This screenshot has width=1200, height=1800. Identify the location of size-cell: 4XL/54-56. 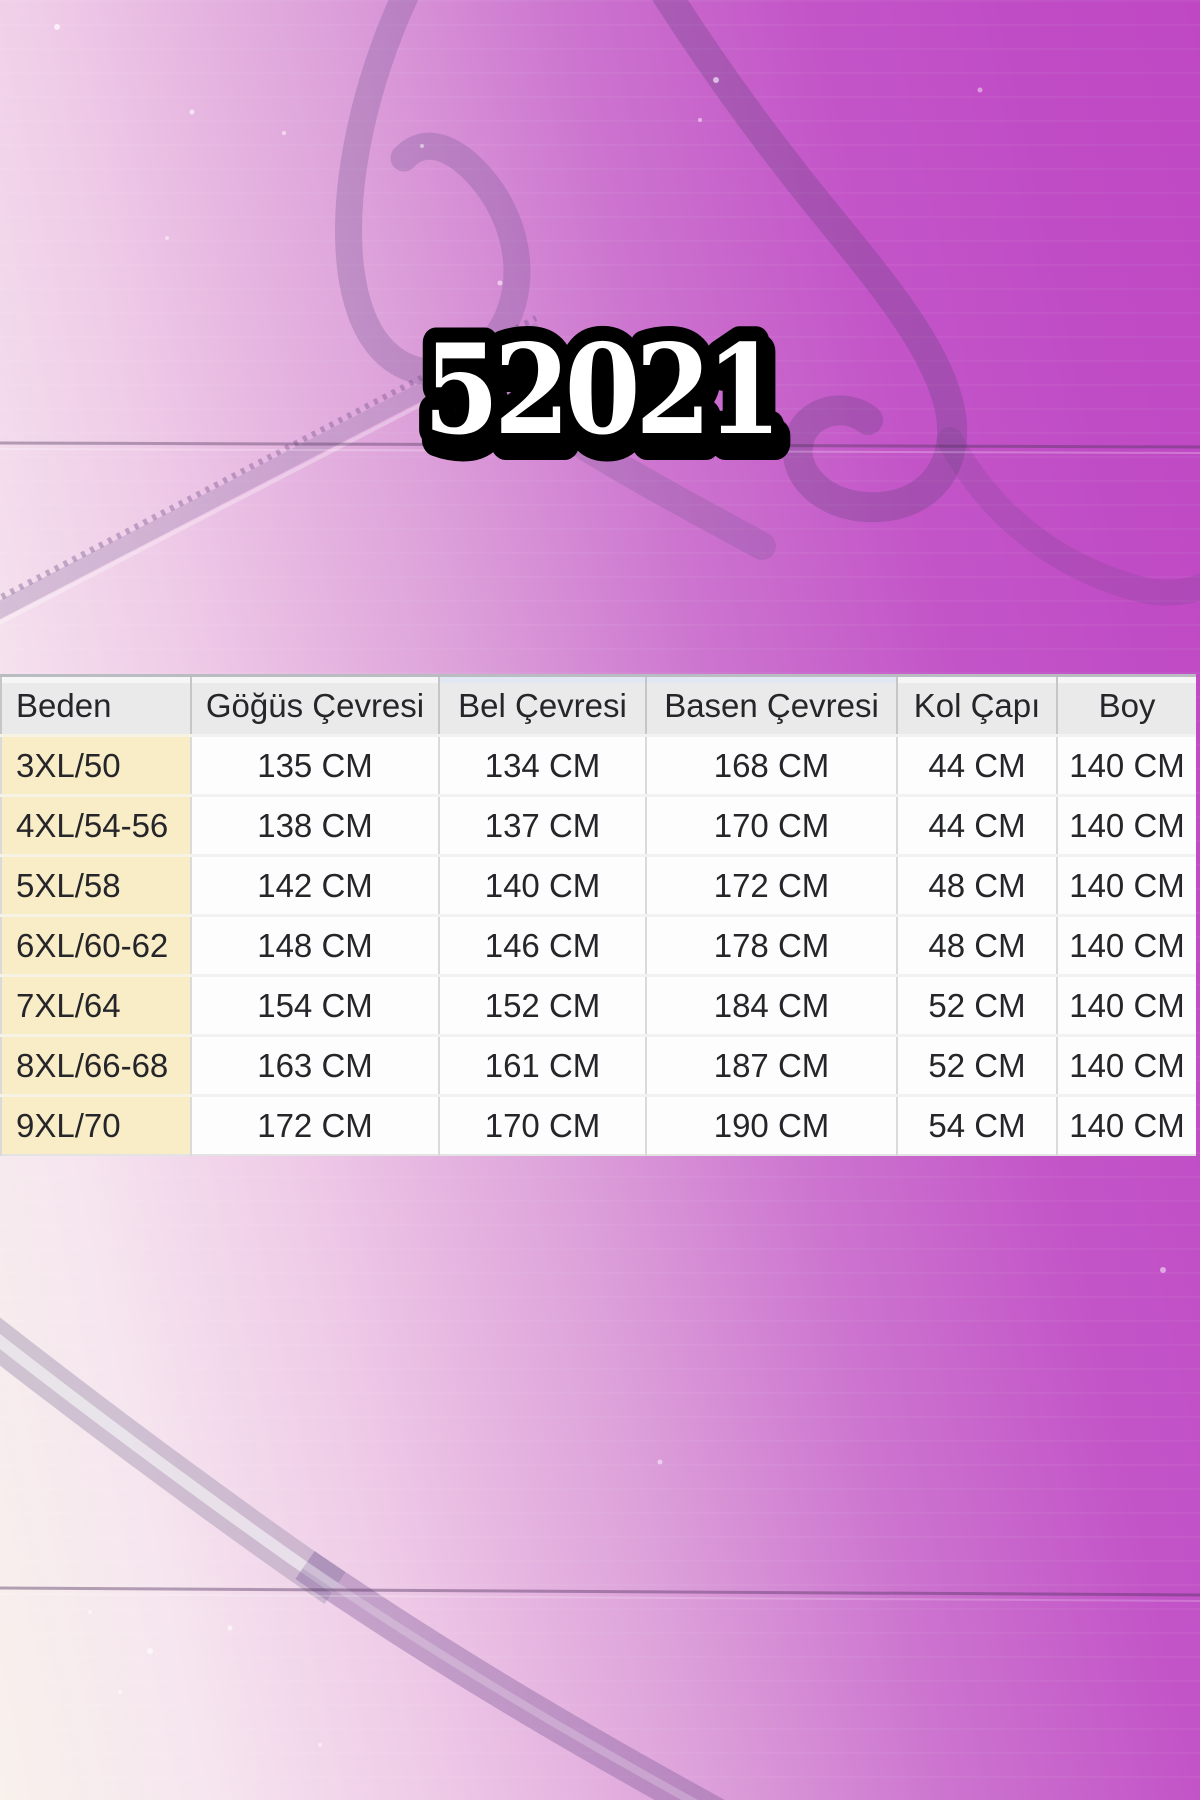
(95, 825).